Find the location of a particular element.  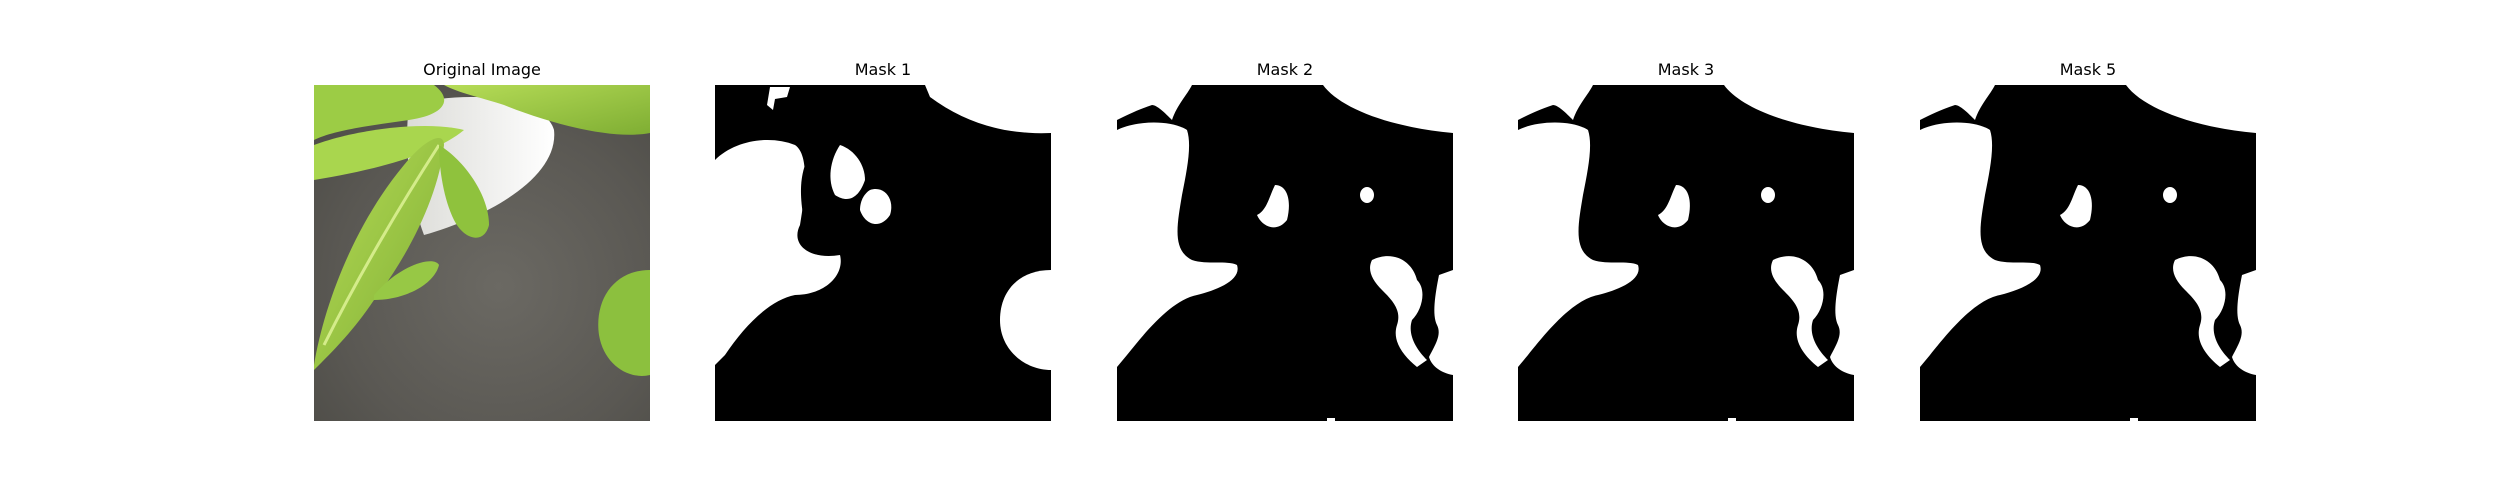

mask-hole is located at coordinates (808, 190).